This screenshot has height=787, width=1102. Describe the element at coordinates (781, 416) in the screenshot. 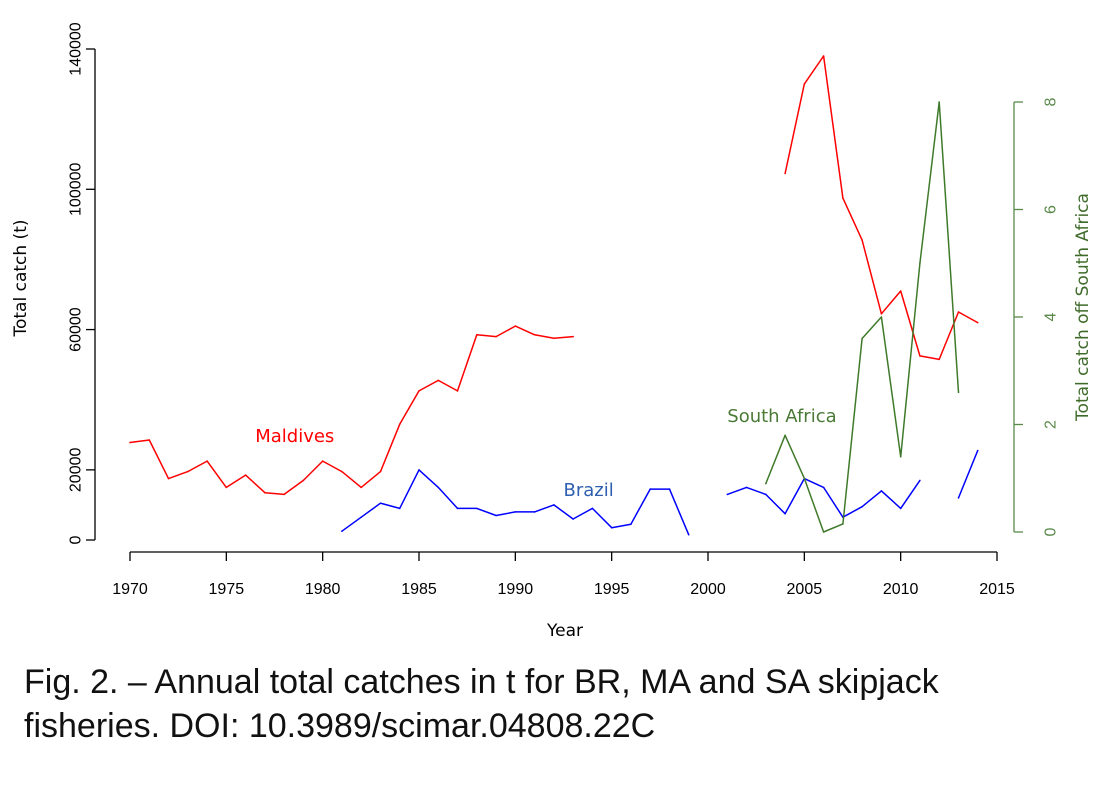

I see `south-africa-label: South Africa` at that location.